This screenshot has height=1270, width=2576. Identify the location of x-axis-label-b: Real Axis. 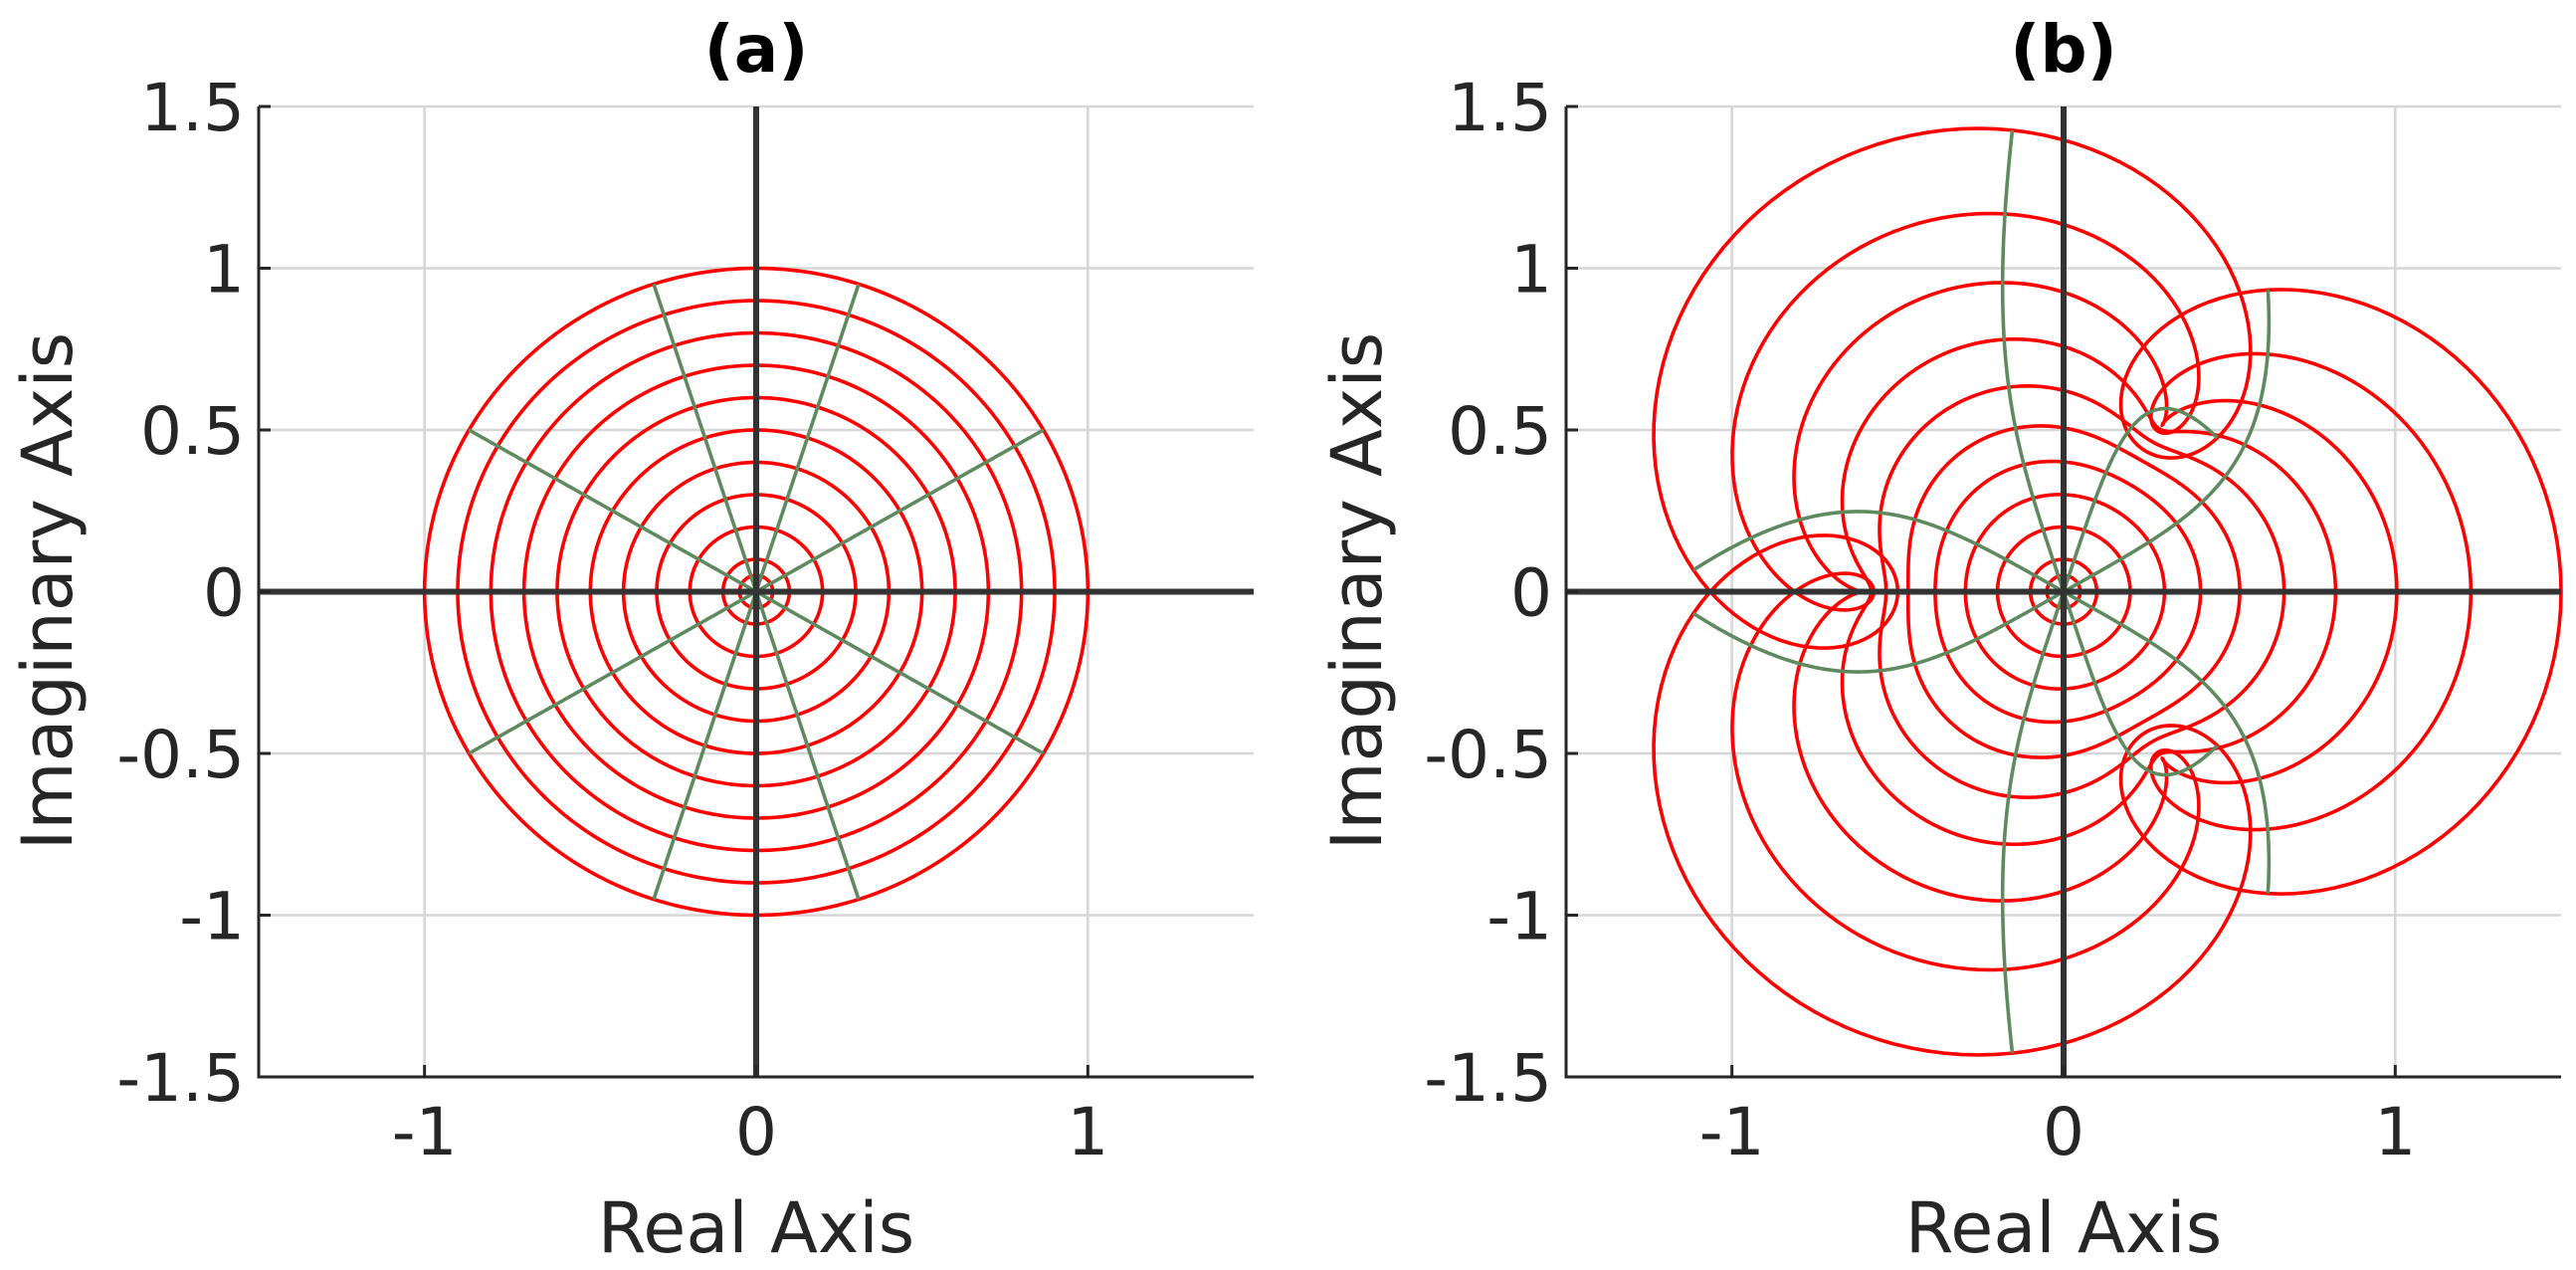
(2063, 1228).